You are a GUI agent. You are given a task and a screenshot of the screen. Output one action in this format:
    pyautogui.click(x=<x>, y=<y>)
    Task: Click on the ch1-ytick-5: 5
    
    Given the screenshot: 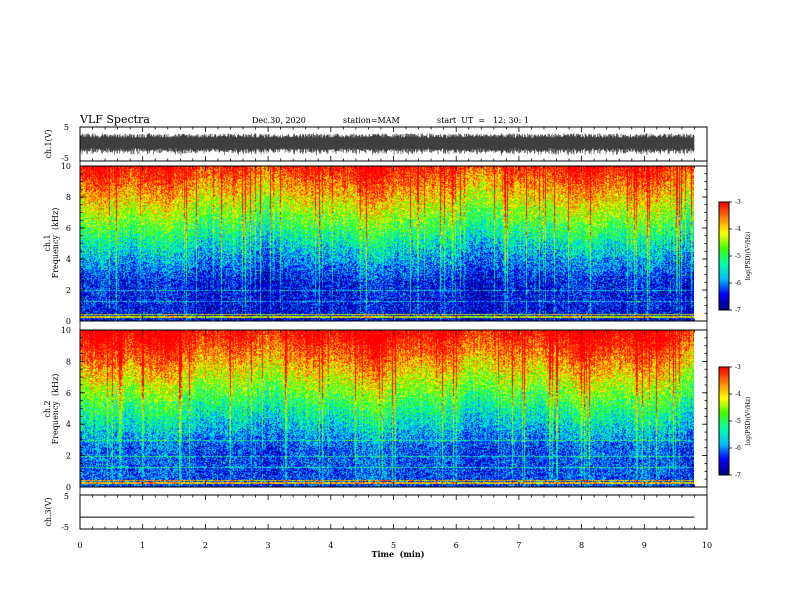 What is the action you would take?
    pyautogui.click(x=66, y=127)
    